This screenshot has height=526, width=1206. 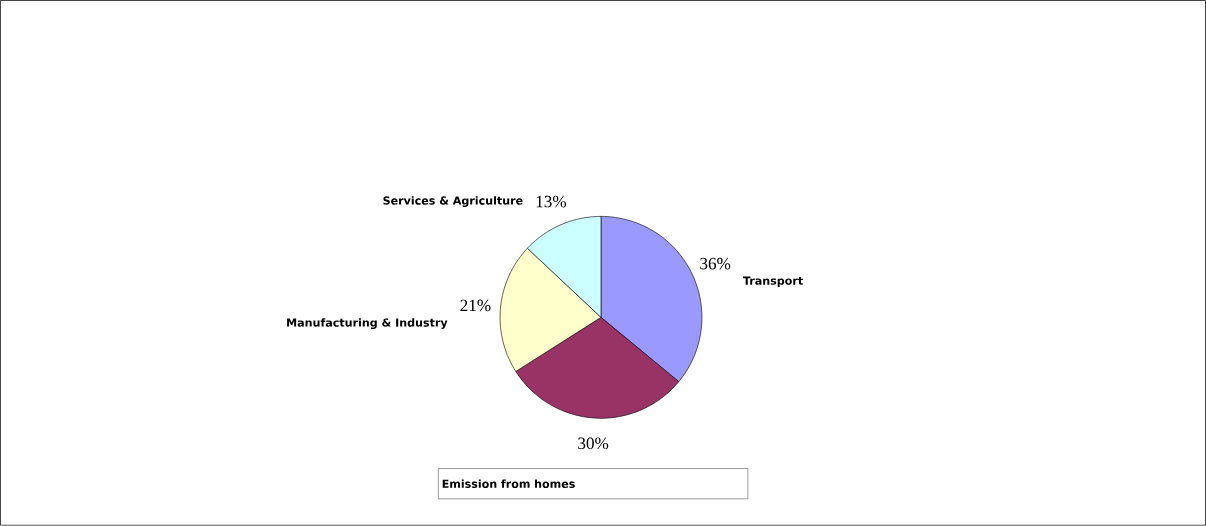 I want to click on slice-label: Services & Agriculture, so click(x=453, y=202).